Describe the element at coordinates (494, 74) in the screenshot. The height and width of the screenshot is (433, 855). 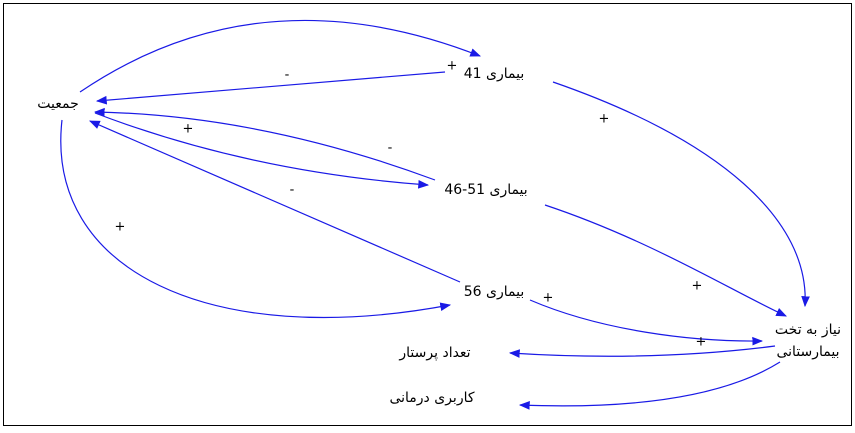
I see `node-label: بیماری 41` at that location.